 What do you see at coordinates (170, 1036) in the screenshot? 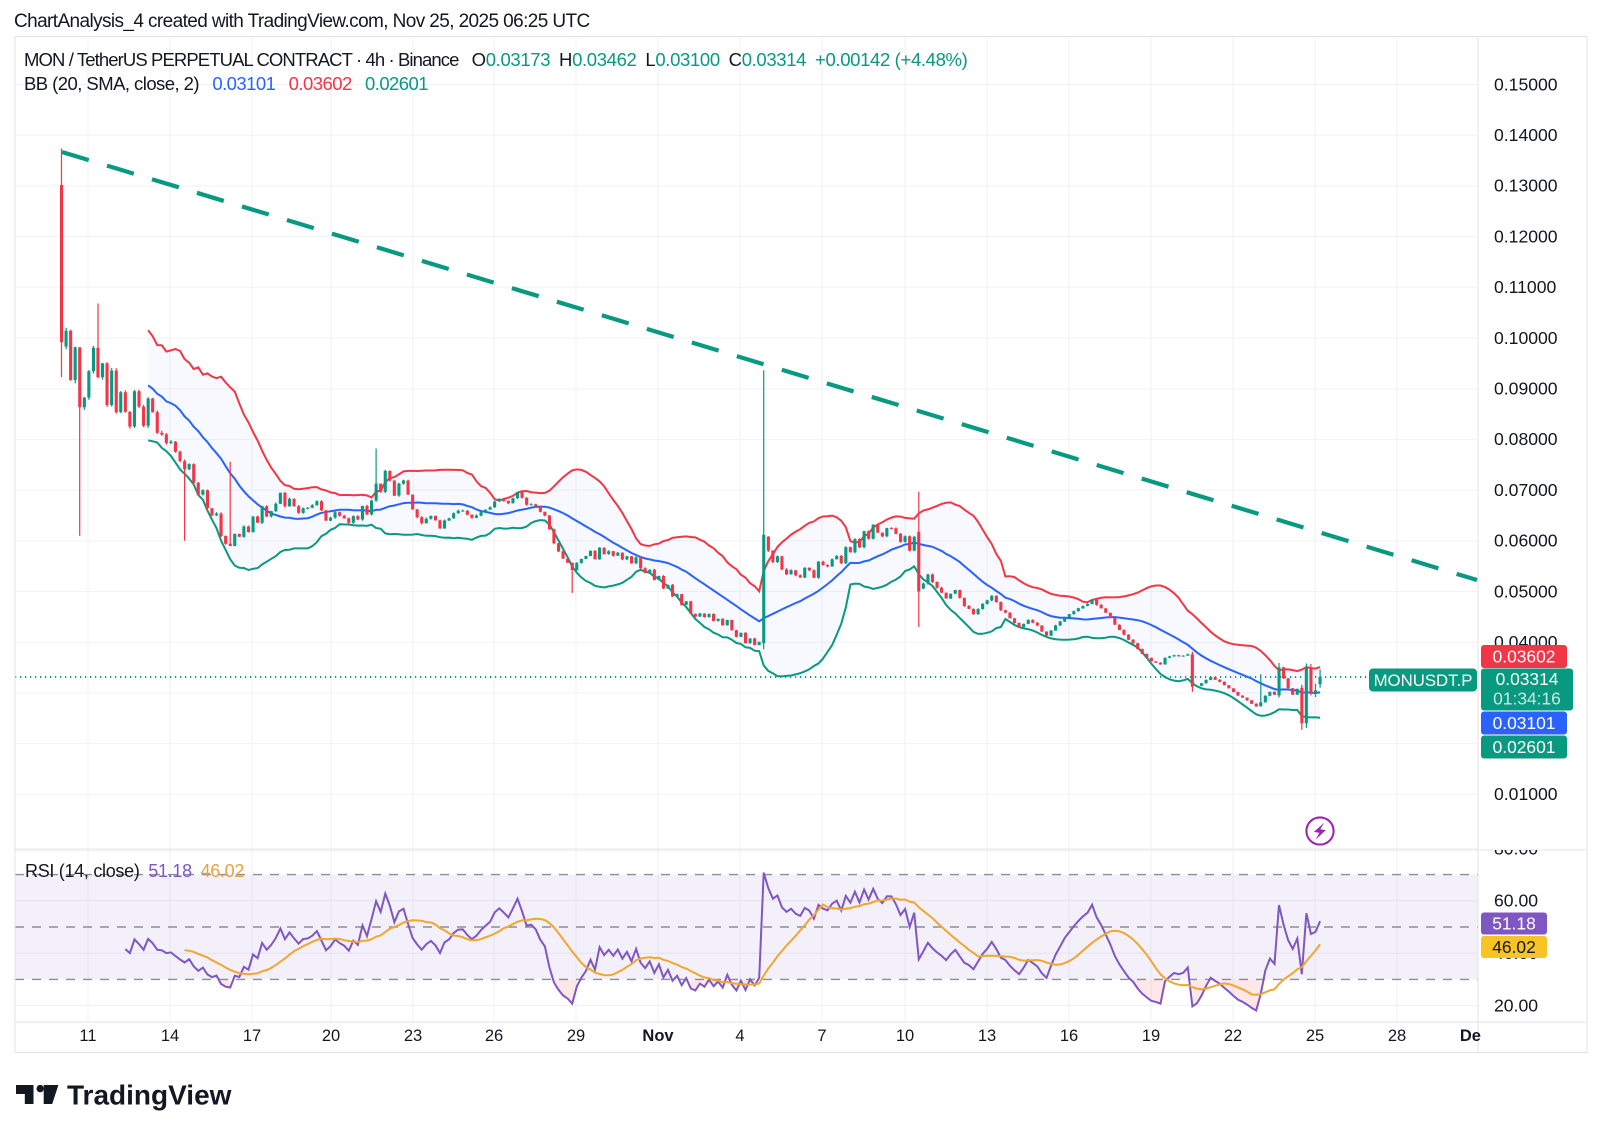
I see `svg-text: 14` at bounding box center [170, 1036].